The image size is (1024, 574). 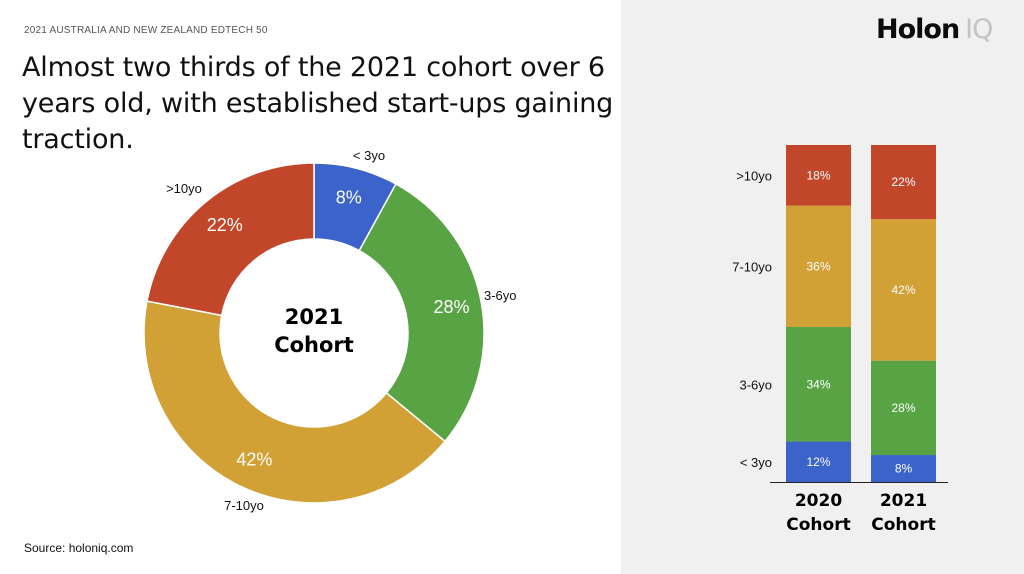 What do you see at coordinates (818, 501) in the screenshot?
I see `bar-category-label: 2020` at bounding box center [818, 501].